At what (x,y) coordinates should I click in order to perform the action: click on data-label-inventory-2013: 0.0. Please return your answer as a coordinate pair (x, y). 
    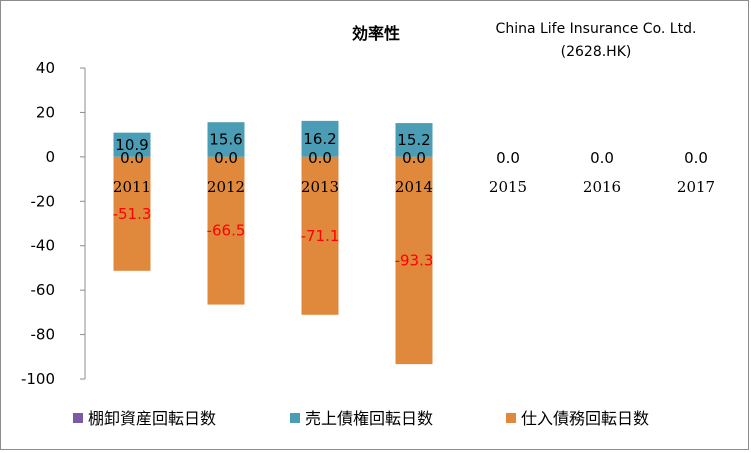
    Looking at the image, I should click on (320, 158).